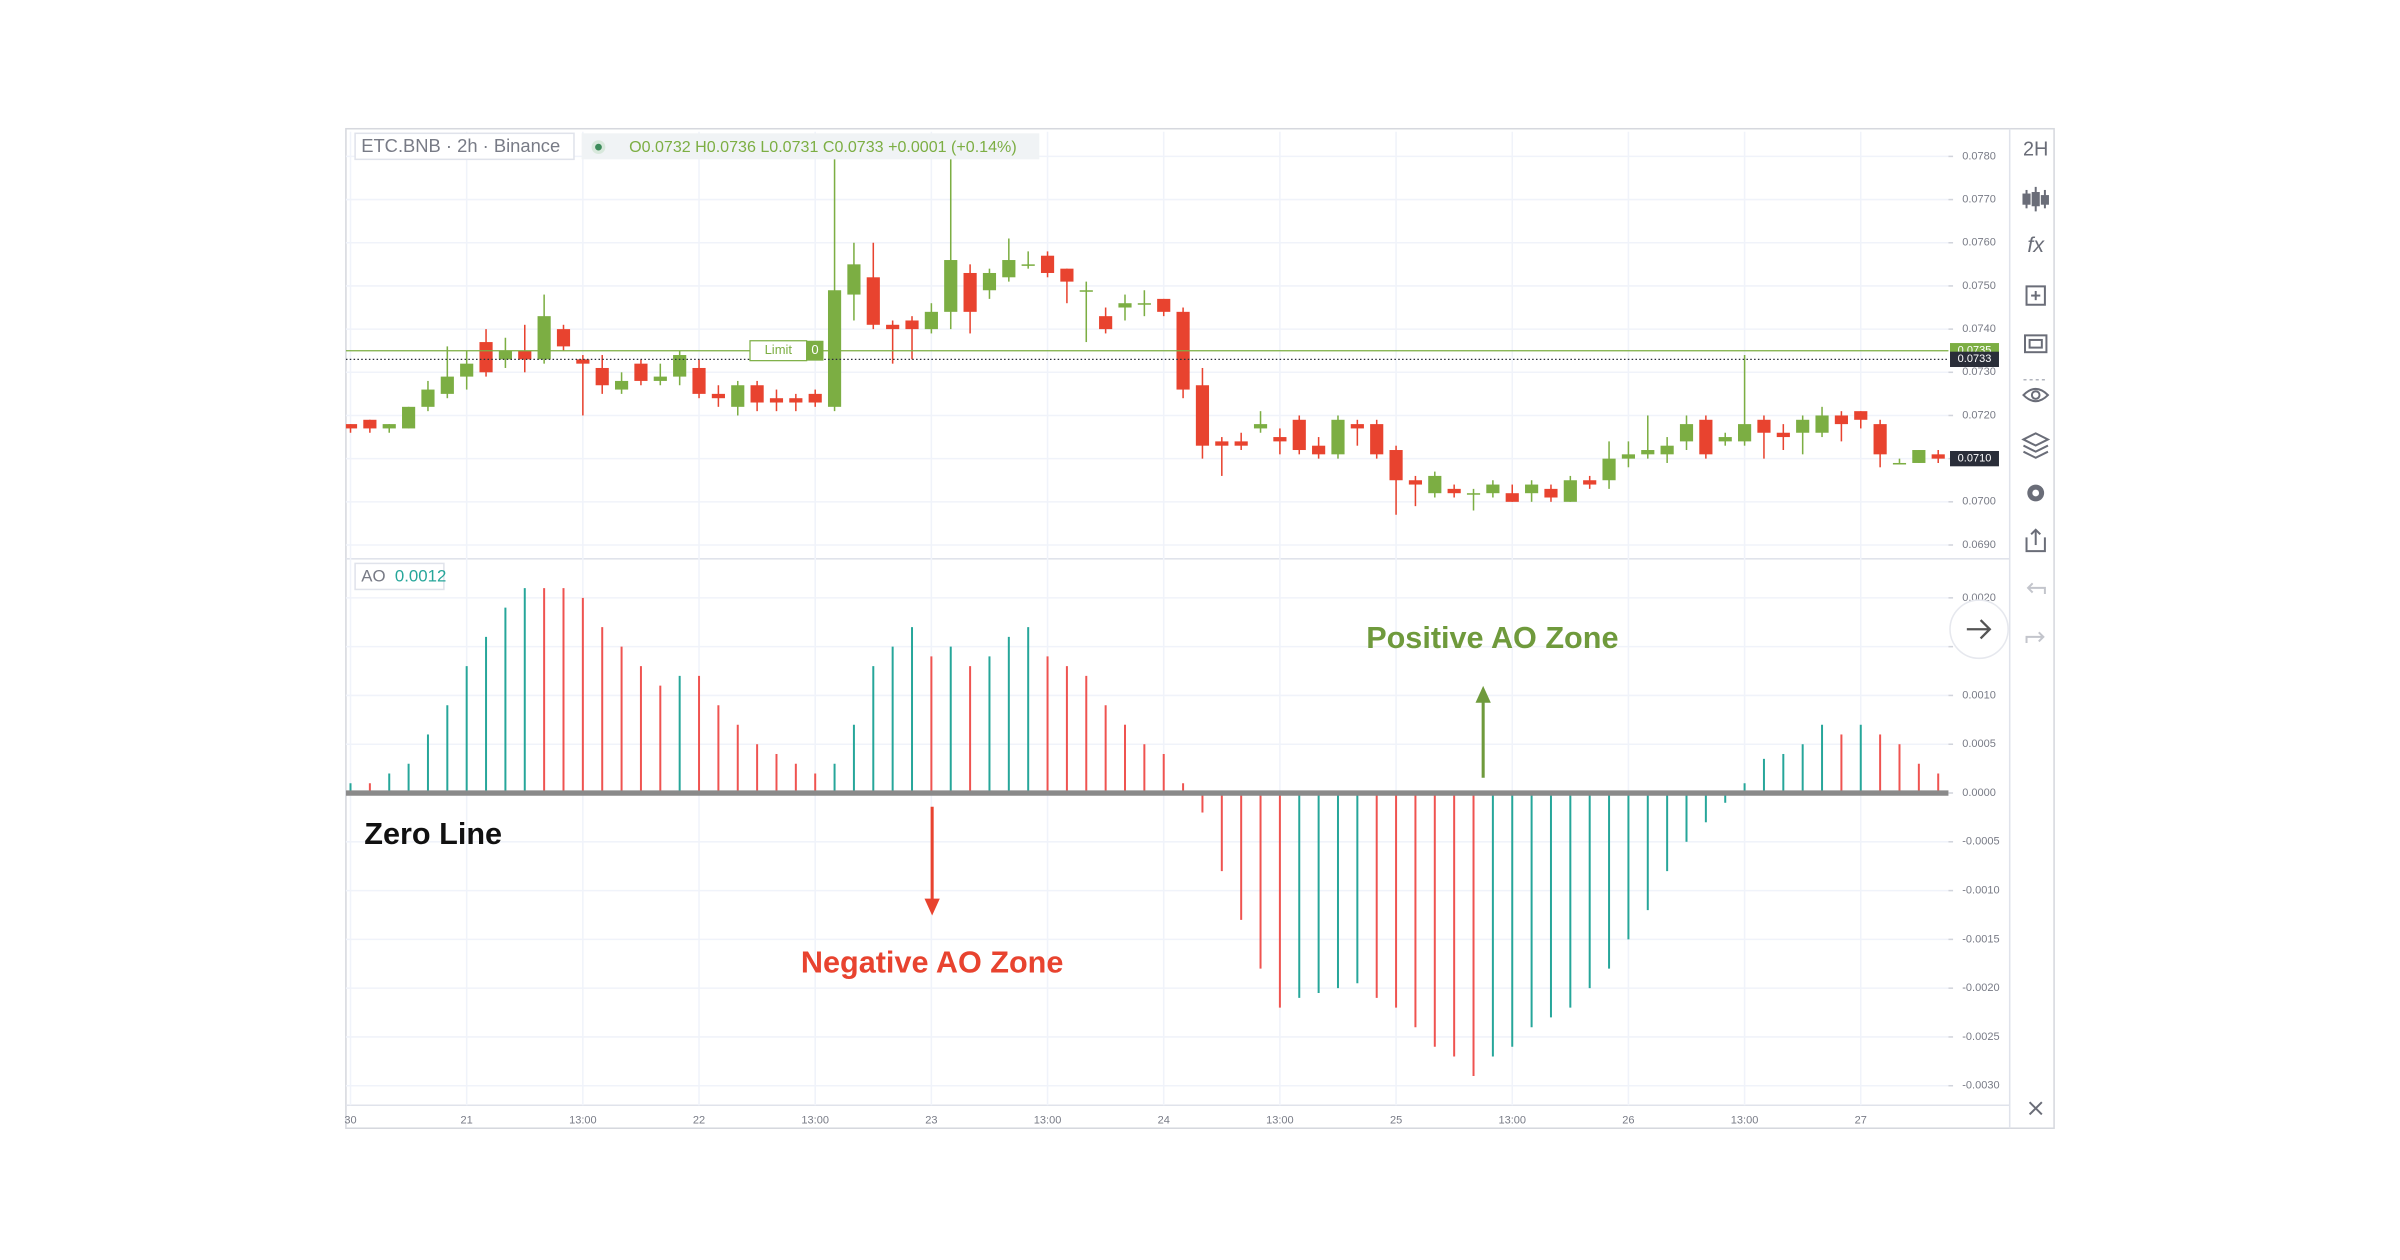  Describe the element at coordinates (1979, 793) in the screenshot. I see `y-tick-label: 0.0000` at that location.